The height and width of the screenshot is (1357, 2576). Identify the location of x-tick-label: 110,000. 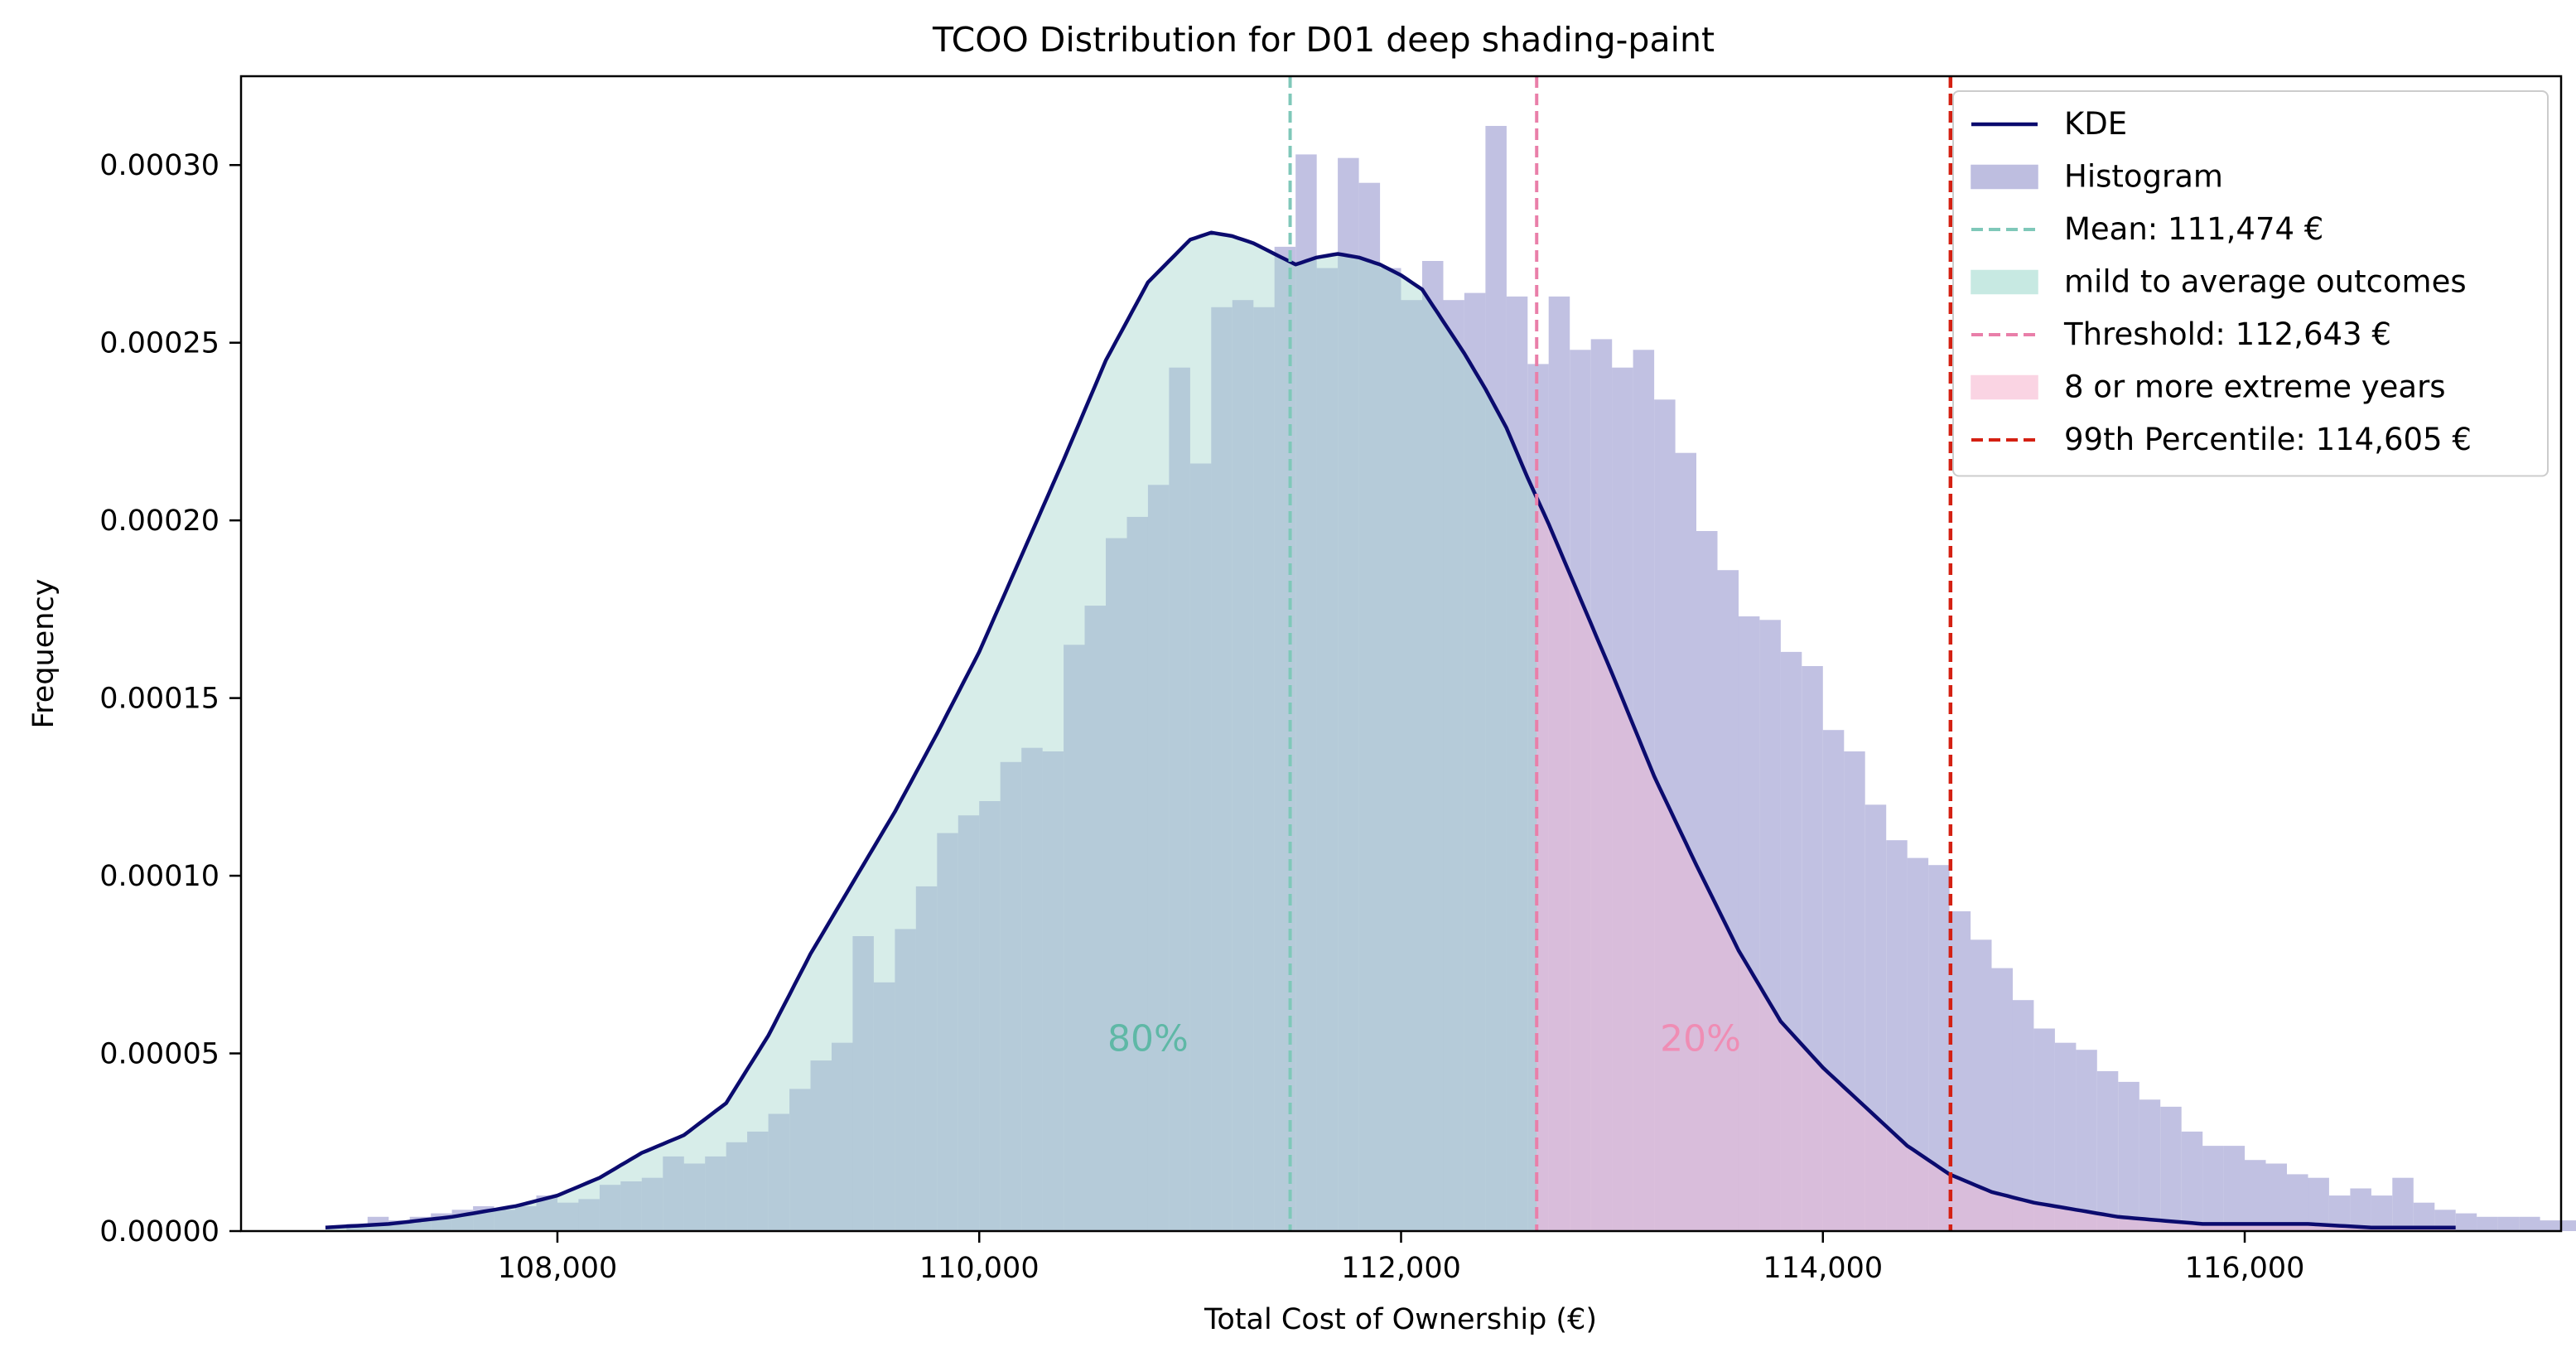
(980, 1268).